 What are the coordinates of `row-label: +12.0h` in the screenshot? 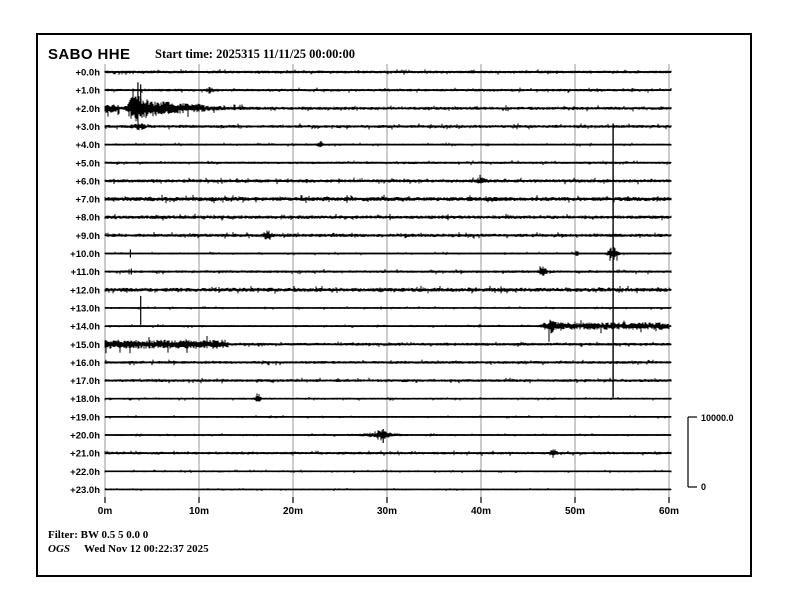 It's located at (85, 290).